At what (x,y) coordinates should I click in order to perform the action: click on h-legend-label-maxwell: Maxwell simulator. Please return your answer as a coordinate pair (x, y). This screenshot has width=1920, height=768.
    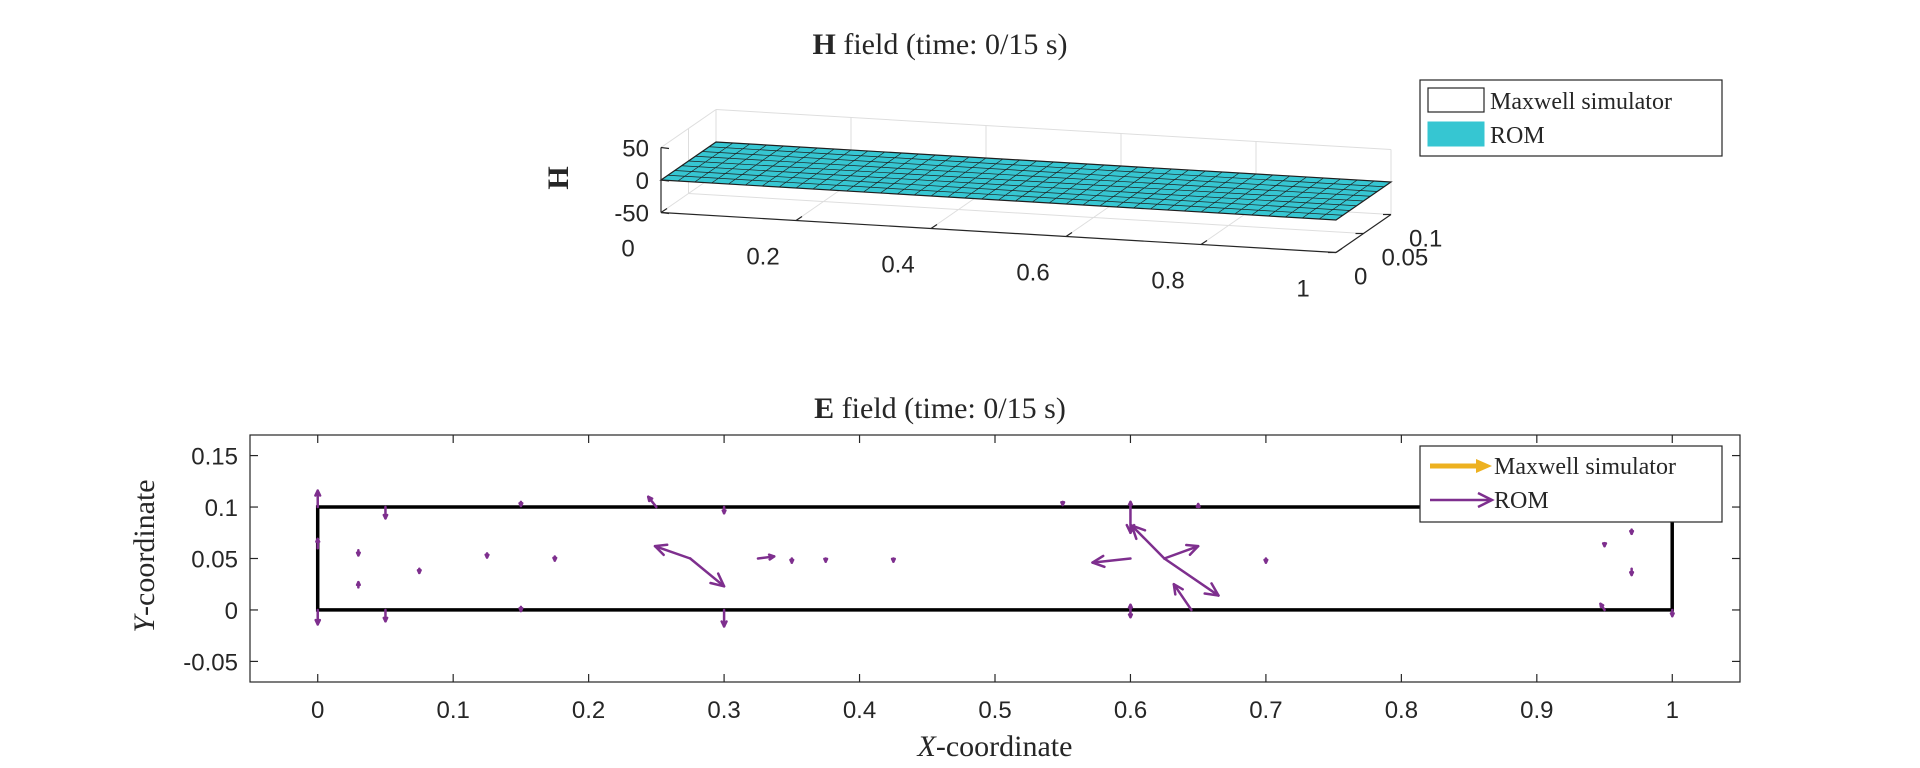
    Looking at the image, I should click on (1581, 102).